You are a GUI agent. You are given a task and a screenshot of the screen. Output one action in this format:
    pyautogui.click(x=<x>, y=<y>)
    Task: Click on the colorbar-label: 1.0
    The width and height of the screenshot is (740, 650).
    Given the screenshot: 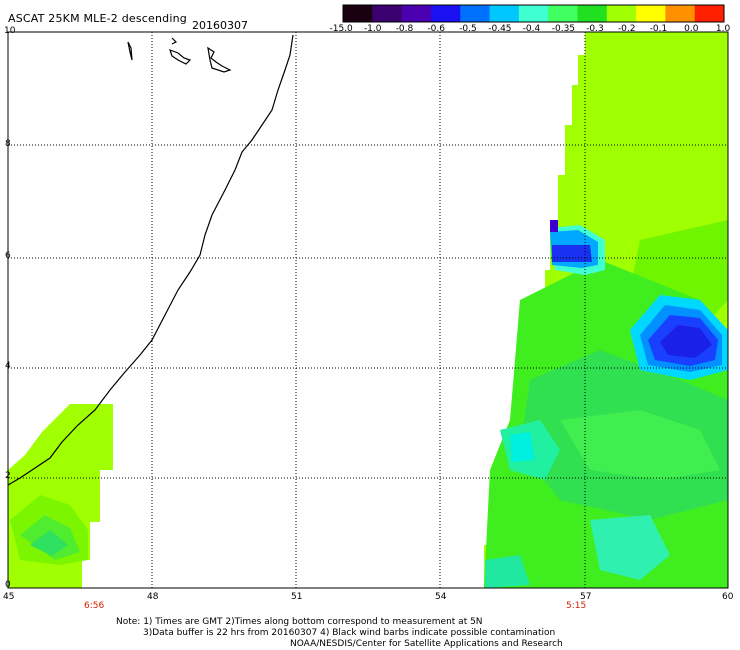 What is the action you would take?
    pyautogui.click(x=723, y=29)
    